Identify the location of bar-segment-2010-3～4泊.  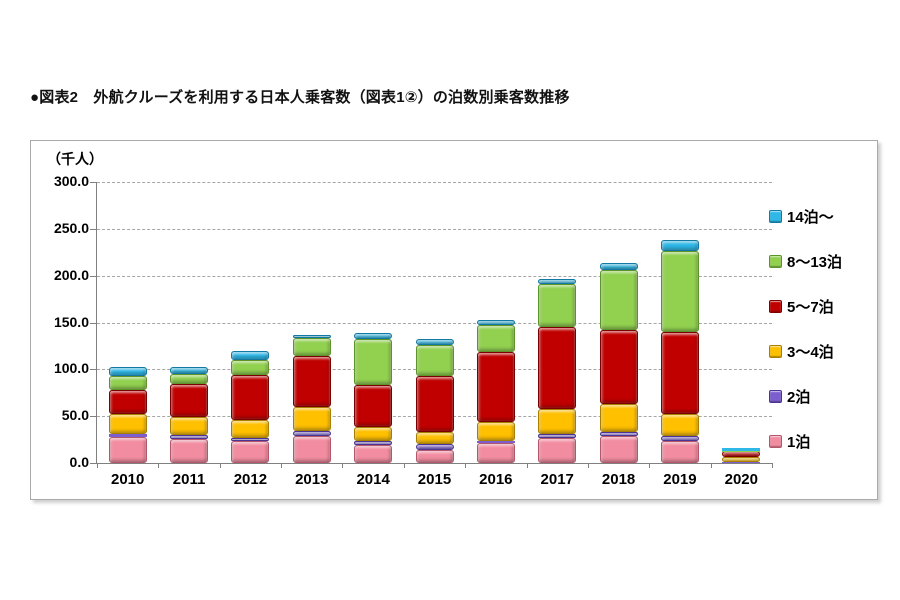
(127, 424).